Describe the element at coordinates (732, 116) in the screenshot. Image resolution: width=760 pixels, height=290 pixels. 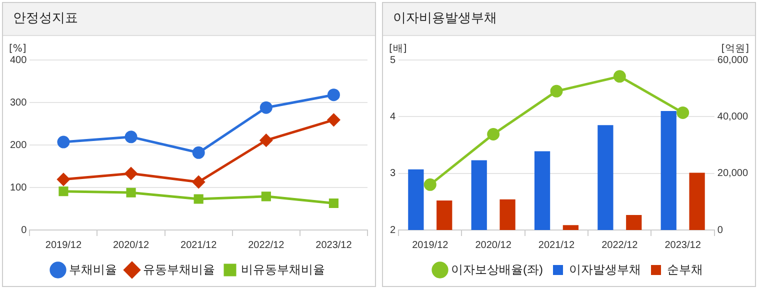
I see `y2-tick-label: 40,000` at that location.